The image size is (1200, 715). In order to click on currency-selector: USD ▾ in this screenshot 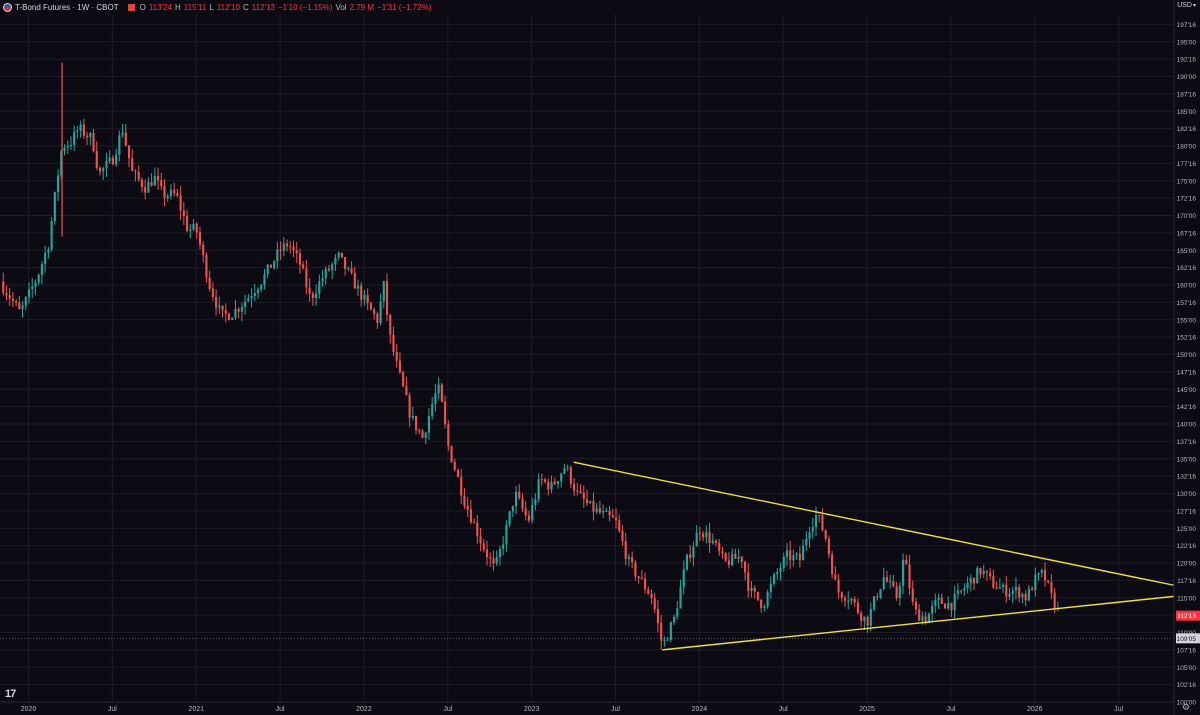, I will do `click(1186, 5)`.